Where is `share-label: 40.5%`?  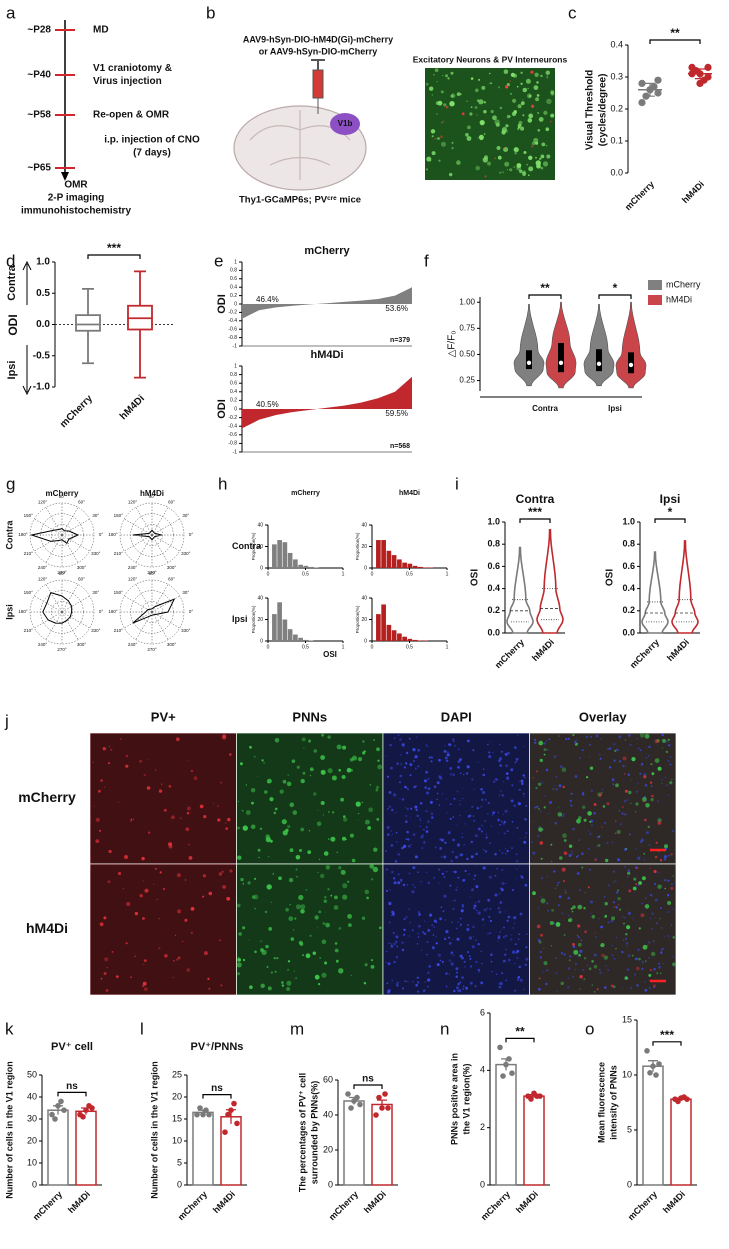
share-label: 40.5% is located at coordinates (267, 404).